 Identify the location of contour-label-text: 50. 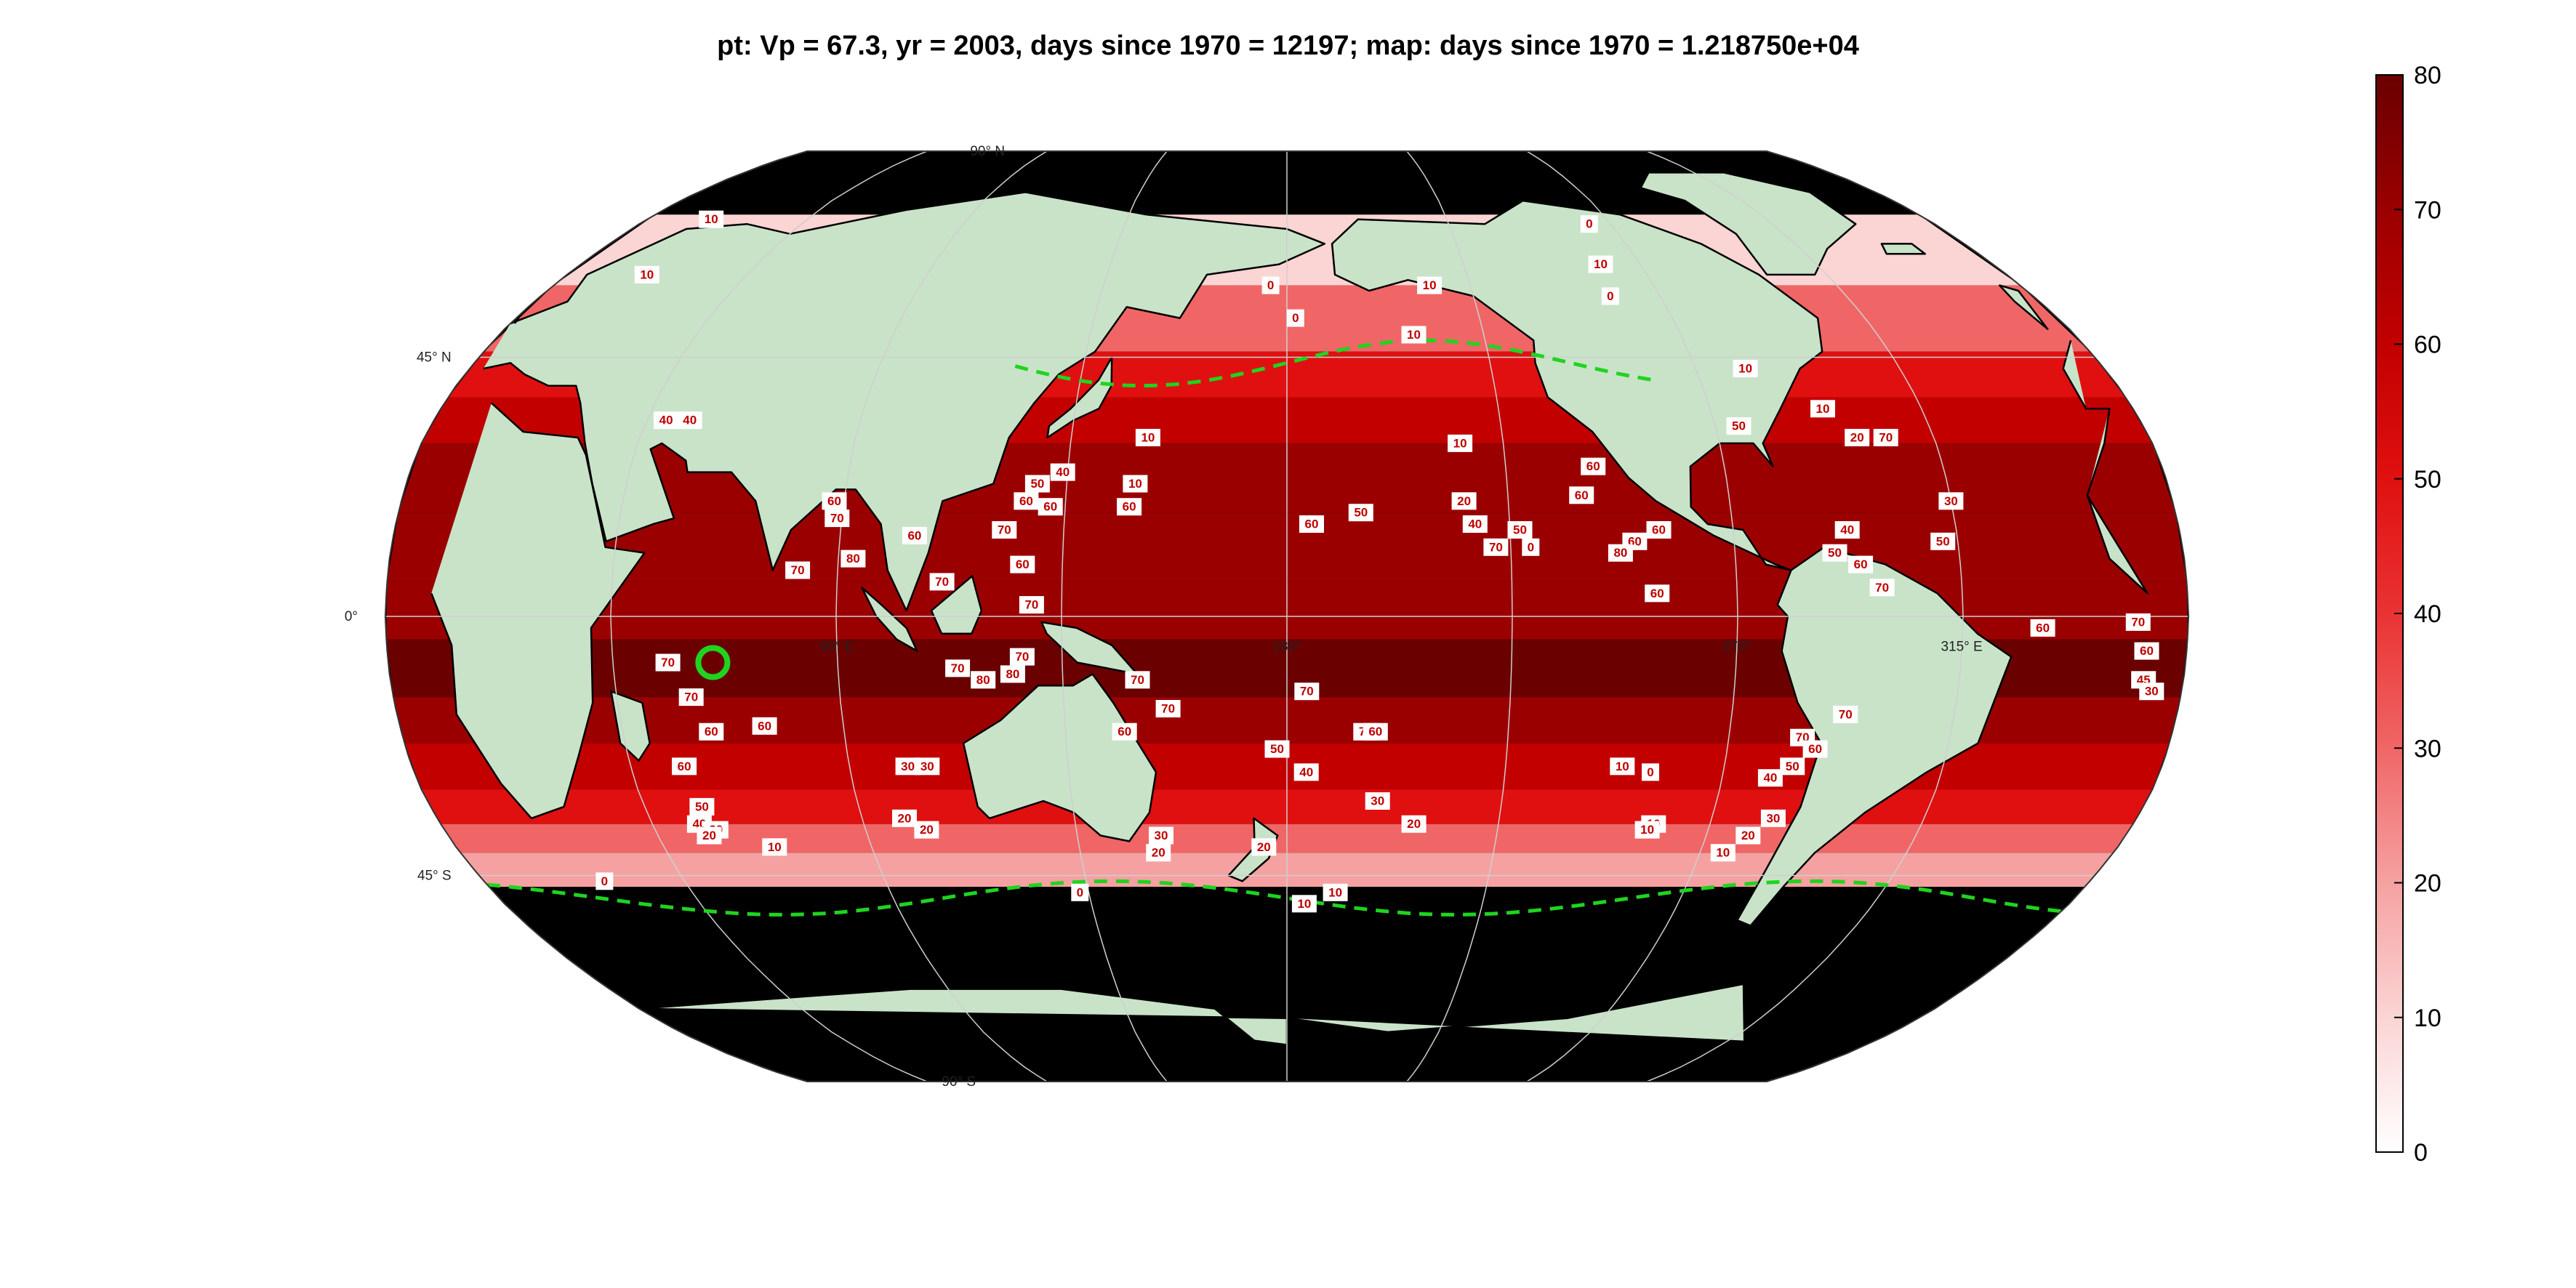
(1277, 749).